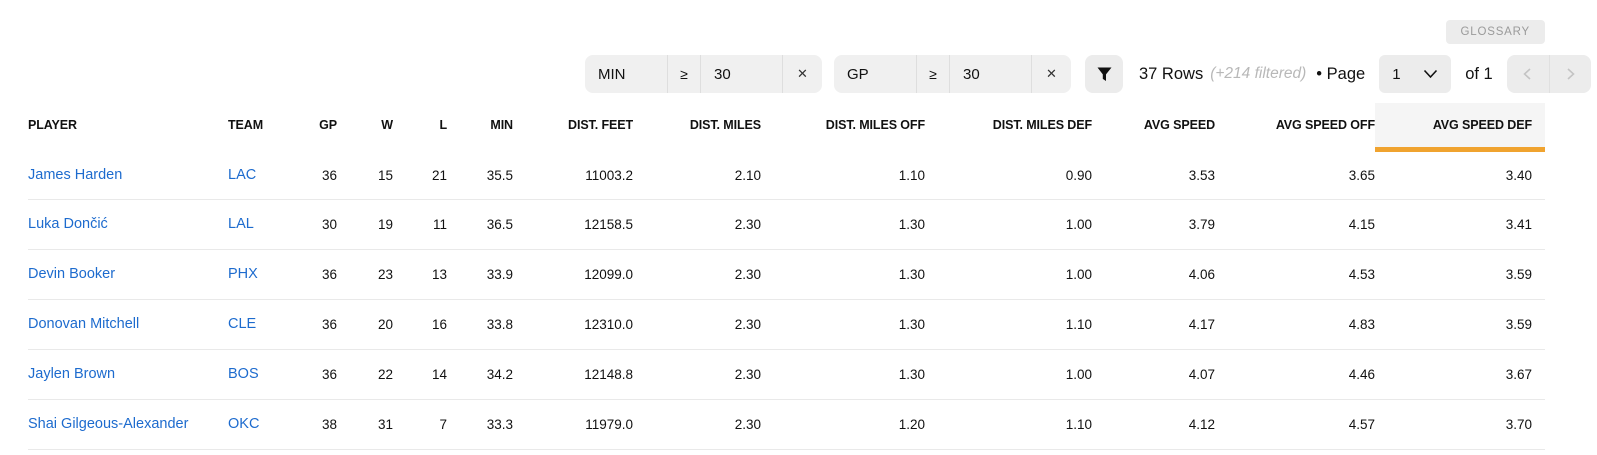 The image size is (1597, 455). Describe the element at coordinates (128, 223) in the screenshot. I see `player-cell: Luka Dončić` at that location.